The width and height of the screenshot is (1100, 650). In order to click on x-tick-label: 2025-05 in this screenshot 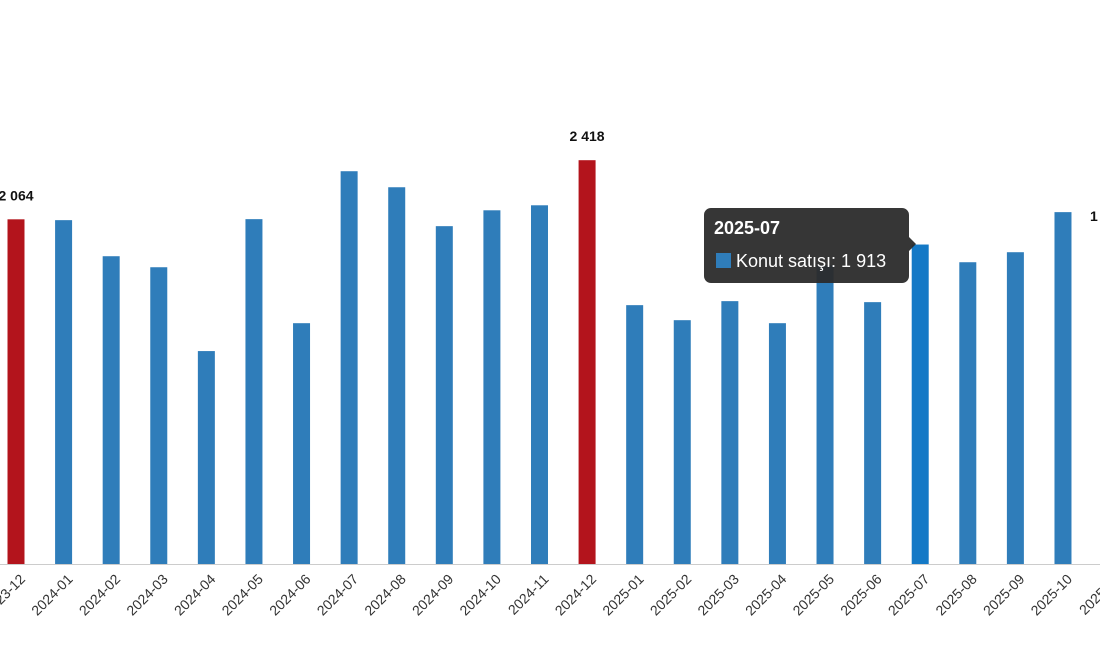, I will do `click(813, 595)`.